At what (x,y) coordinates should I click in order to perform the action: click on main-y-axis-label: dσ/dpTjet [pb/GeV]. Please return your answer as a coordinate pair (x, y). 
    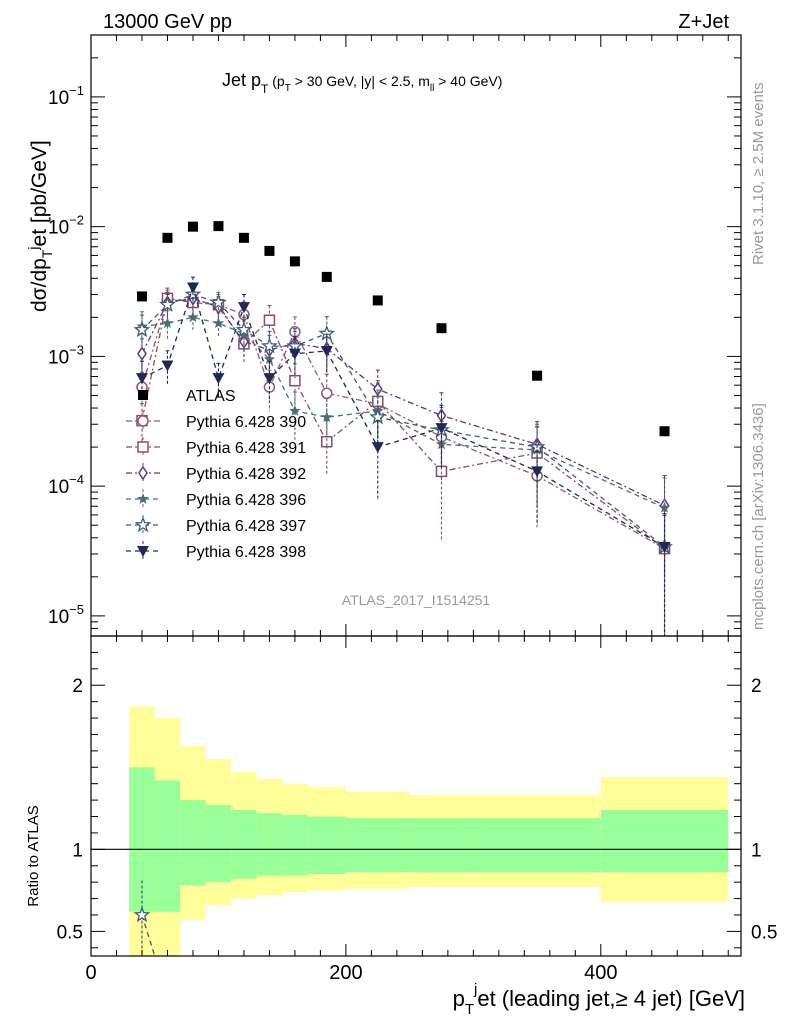
    Looking at the image, I should click on (40, 226).